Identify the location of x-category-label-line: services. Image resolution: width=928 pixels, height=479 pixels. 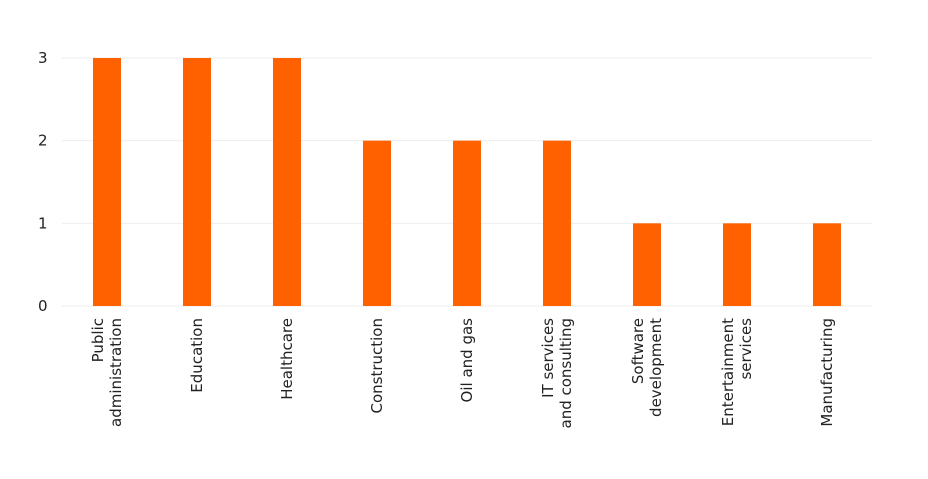
(746, 349).